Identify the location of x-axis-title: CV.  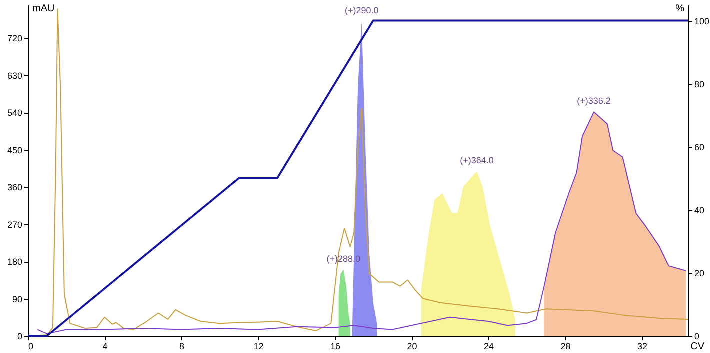
(697, 347).